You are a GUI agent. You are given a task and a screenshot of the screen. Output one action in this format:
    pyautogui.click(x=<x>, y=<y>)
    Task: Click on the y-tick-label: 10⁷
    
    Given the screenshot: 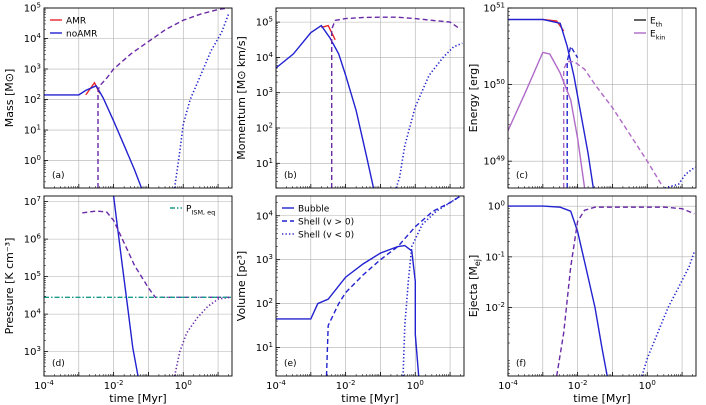 What is the action you would take?
    pyautogui.click(x=32, y=201)
    